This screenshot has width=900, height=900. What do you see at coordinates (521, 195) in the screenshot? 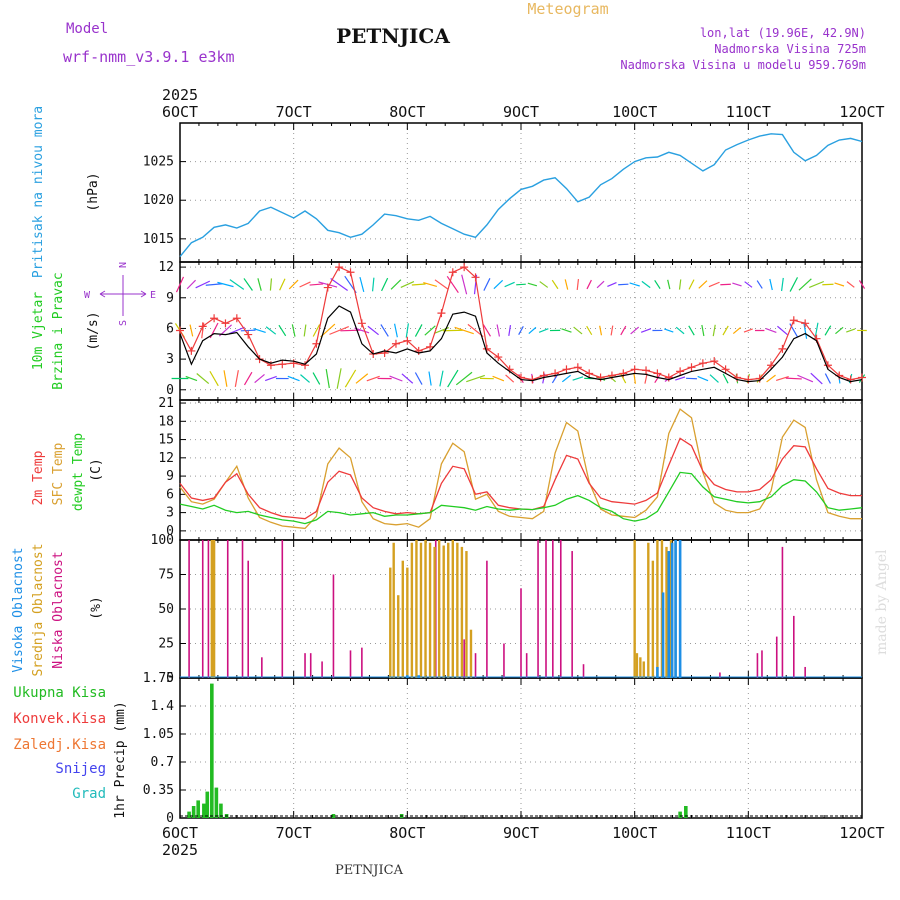
I see `pressure-line` at bounding box center [521, 195].